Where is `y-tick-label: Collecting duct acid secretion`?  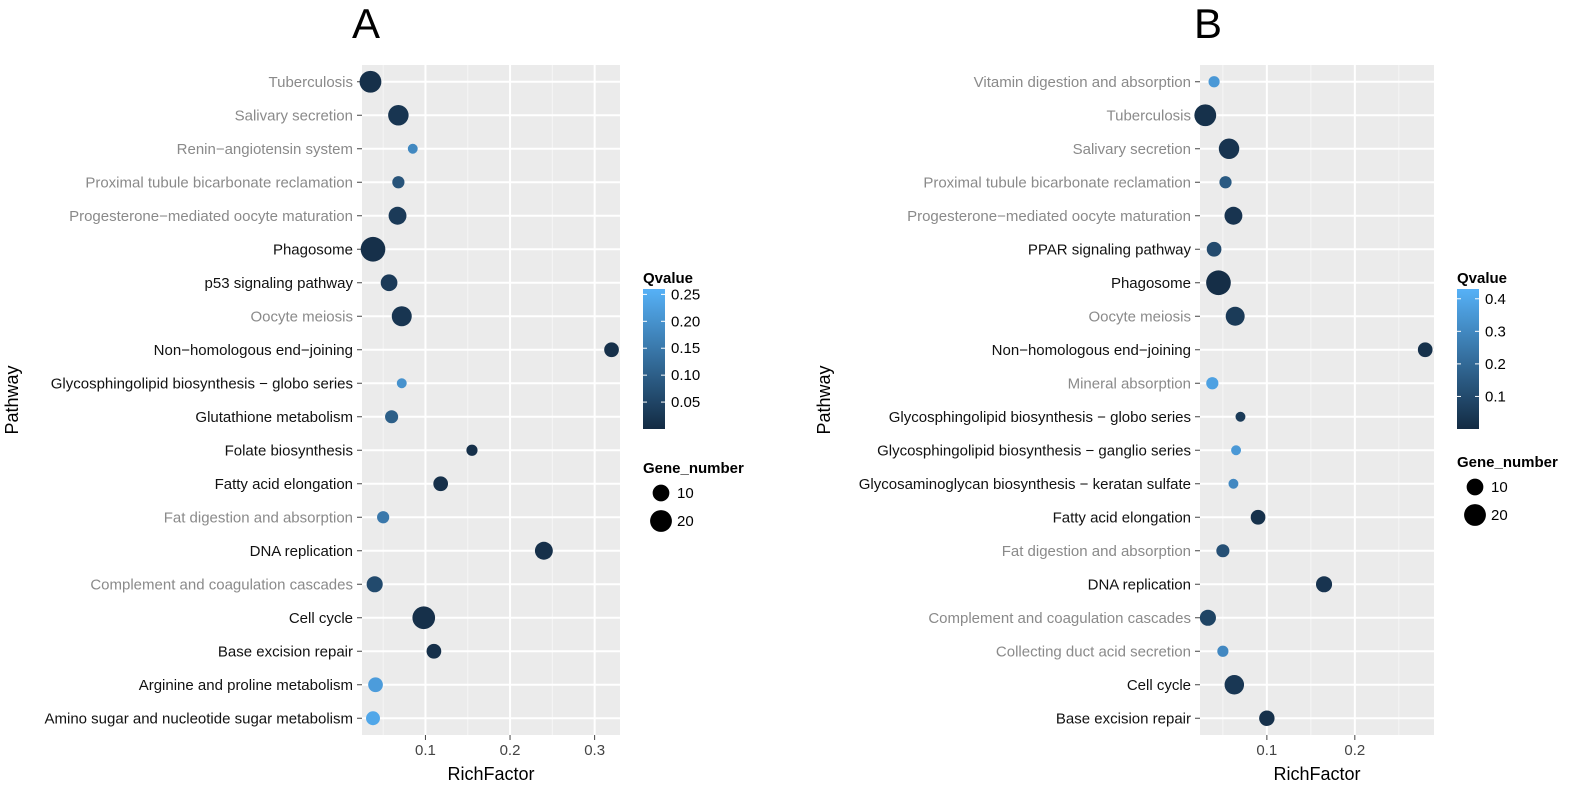
y-tick-label: Collecting duct acid secretion is located at coordinates (1093, 651).